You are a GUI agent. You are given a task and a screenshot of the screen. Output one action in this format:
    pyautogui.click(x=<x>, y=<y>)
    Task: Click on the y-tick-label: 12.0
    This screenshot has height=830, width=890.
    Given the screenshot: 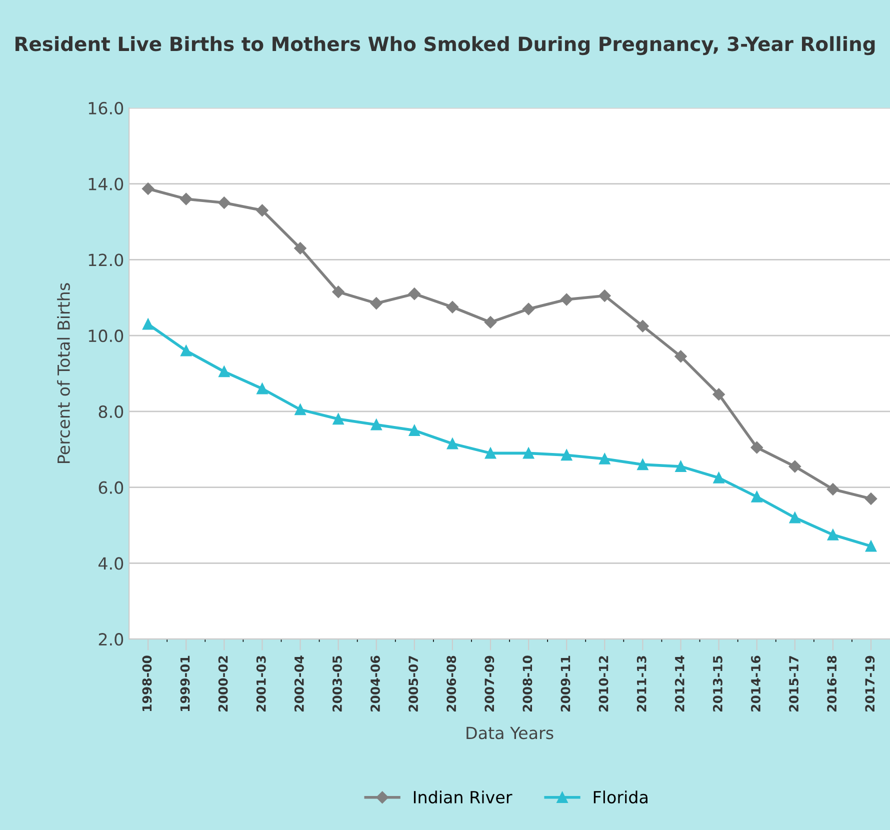 What is the action you would take?
    pyautogui.click(x=106, y=260)
    